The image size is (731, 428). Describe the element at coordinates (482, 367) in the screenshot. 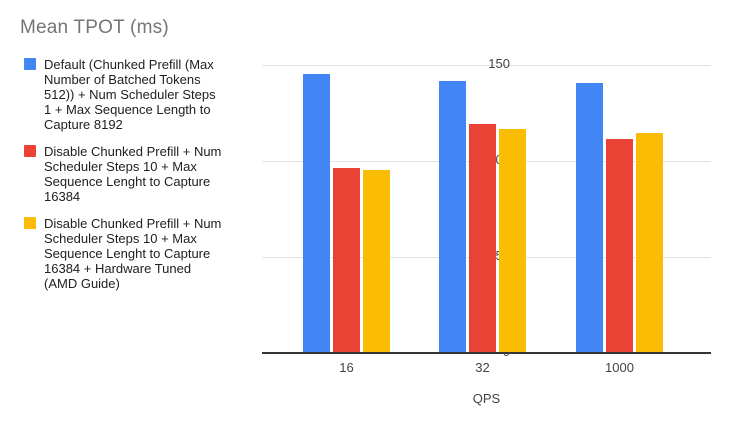

I see `x-tick-label-32: 32` at that location.